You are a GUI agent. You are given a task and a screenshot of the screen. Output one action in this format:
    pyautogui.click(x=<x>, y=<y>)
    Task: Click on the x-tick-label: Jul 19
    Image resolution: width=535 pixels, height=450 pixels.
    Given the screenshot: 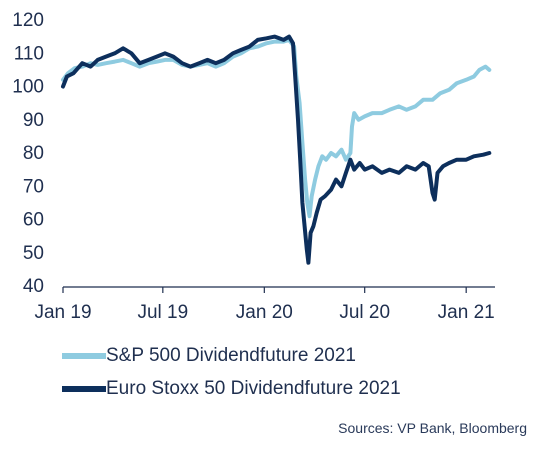 What is the action you would take?
    pyautogui.click(x=162, y=312)
    